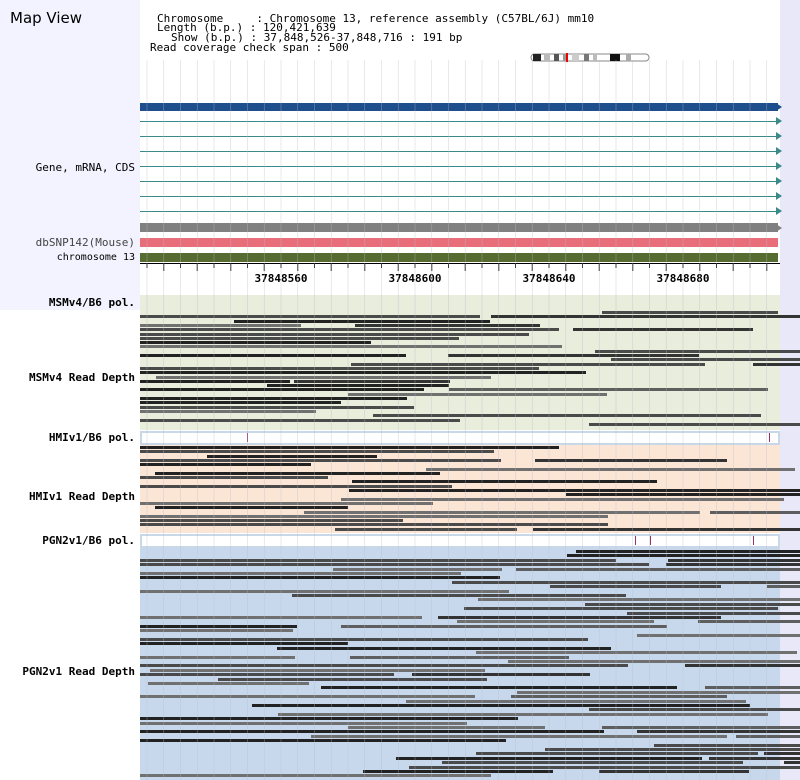 Image resolution: width=800 pixels, height=780 pixels. I want to click on pgn-pol-track, so click(460, 541).